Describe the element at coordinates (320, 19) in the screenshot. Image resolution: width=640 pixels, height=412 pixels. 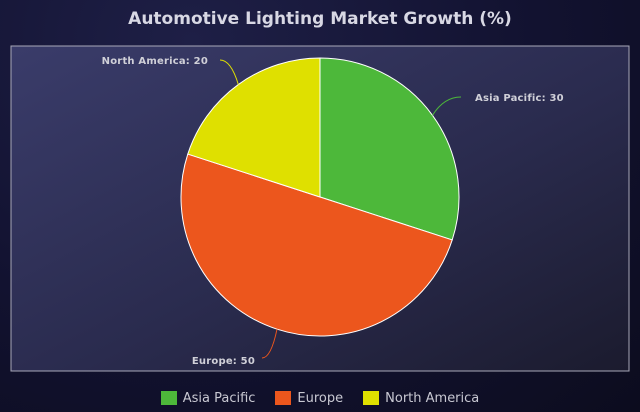
I see `chart-title: Automotive Lighting Market Growth (%)` at that location.